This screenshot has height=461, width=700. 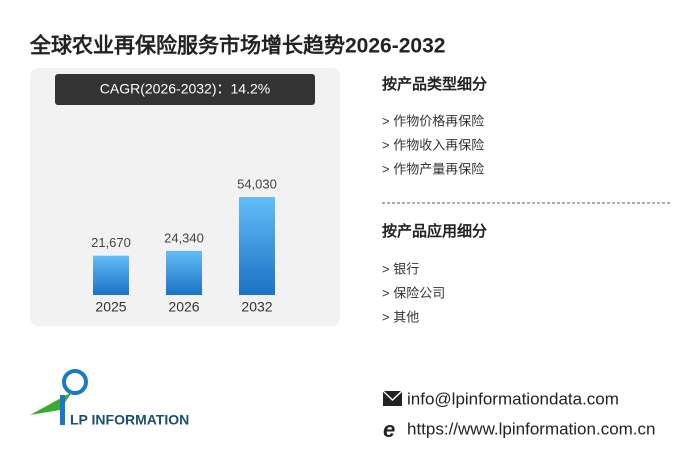 I want to click on section-item: > 作物产量再保险, so click(x=433, y=168).